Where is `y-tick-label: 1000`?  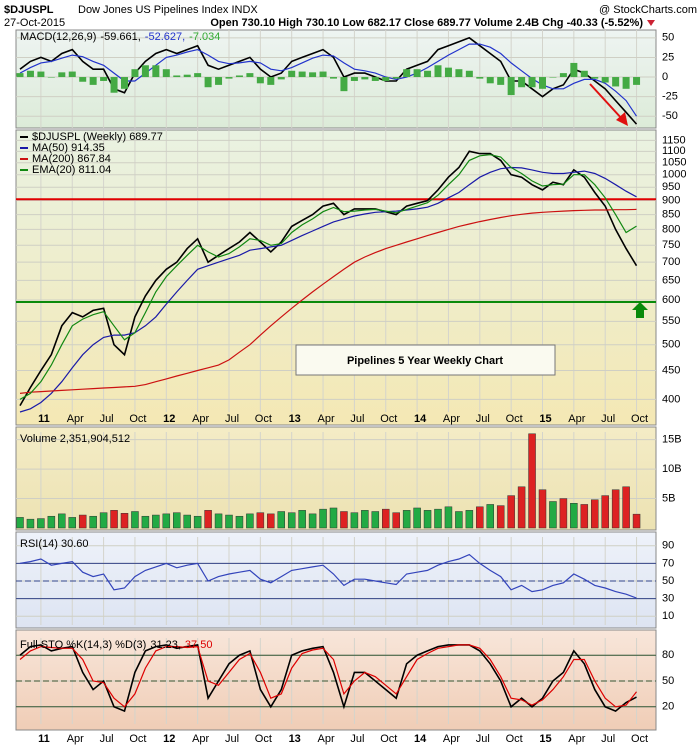 y-tick-label: 1000 is located at coordinates (674, 175).